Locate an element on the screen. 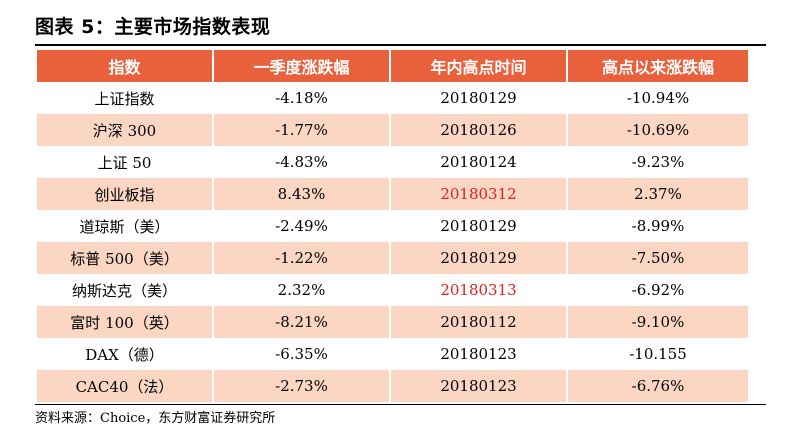 The image size is (799, 438). source-note: 资料来源：Choice，东方财富证券研究所 is located at coordinates (155, 418).